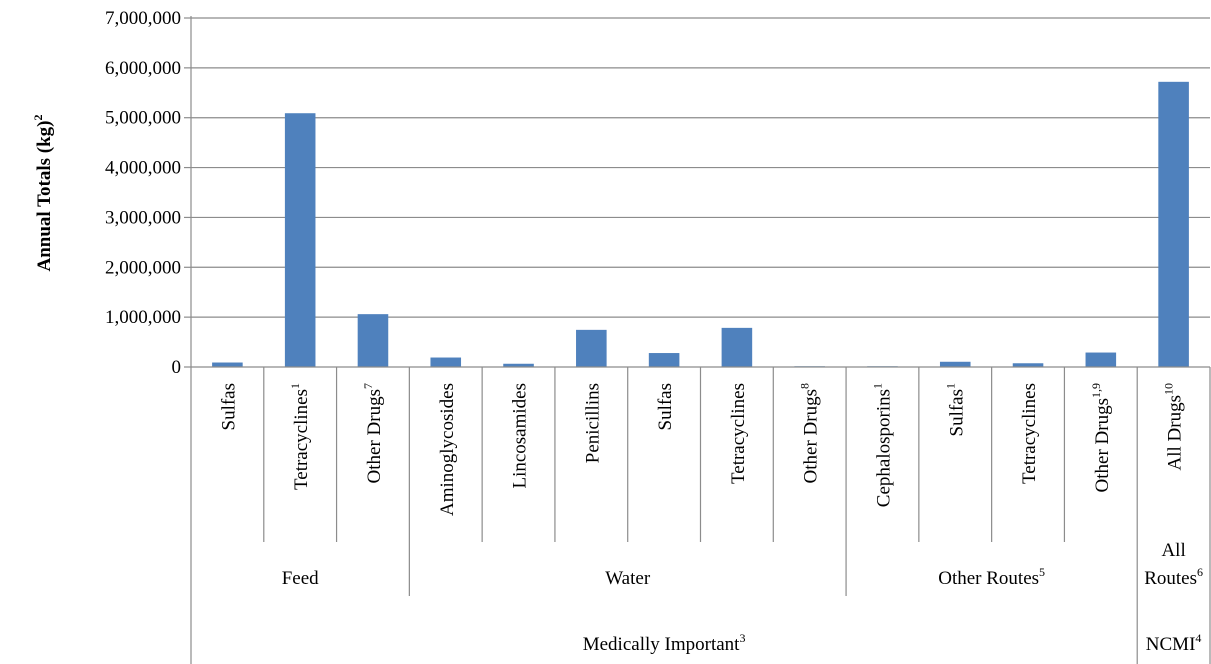 This screenshot has width=1211, height=664. I want to click on category-label: Tetracyclines1, so click(300, 436).